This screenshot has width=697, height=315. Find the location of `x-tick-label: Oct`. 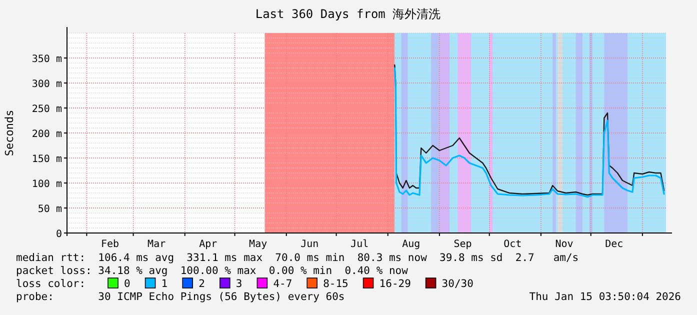

x-tick-label: Oct is located at coordinates (513, 244).